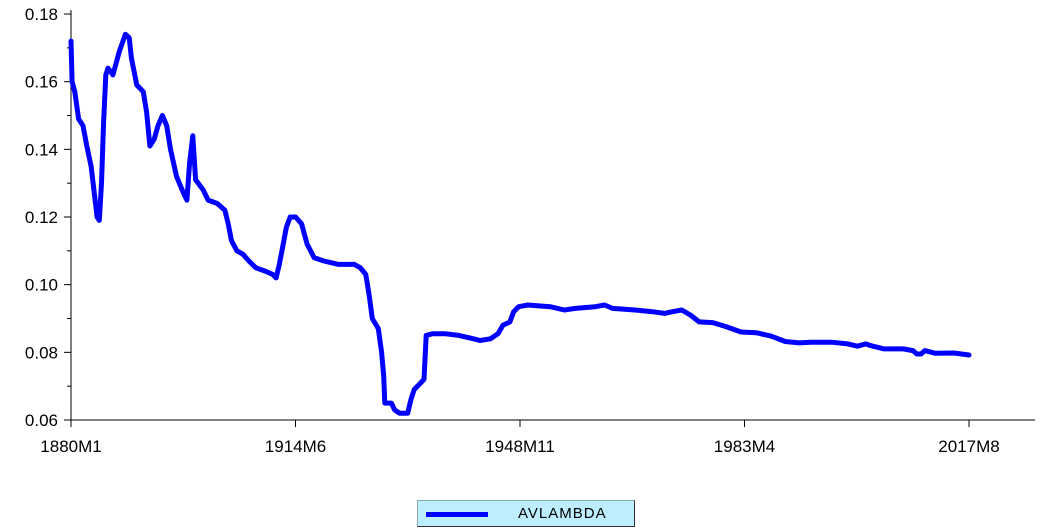 The width and height of the screenshot is (1047, 529). Describe the element at coordinates (41, 217) in the screenshot. I see `y-tick-label: 0.12` at that location.